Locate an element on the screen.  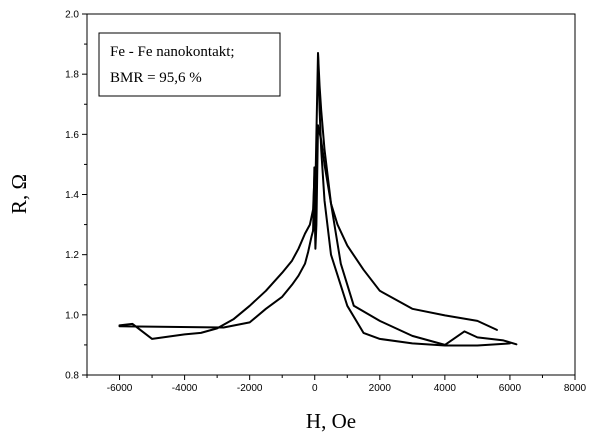
annotation-line-1: Fe - Fe nanokontakt; is located at coordinates (172, 52).